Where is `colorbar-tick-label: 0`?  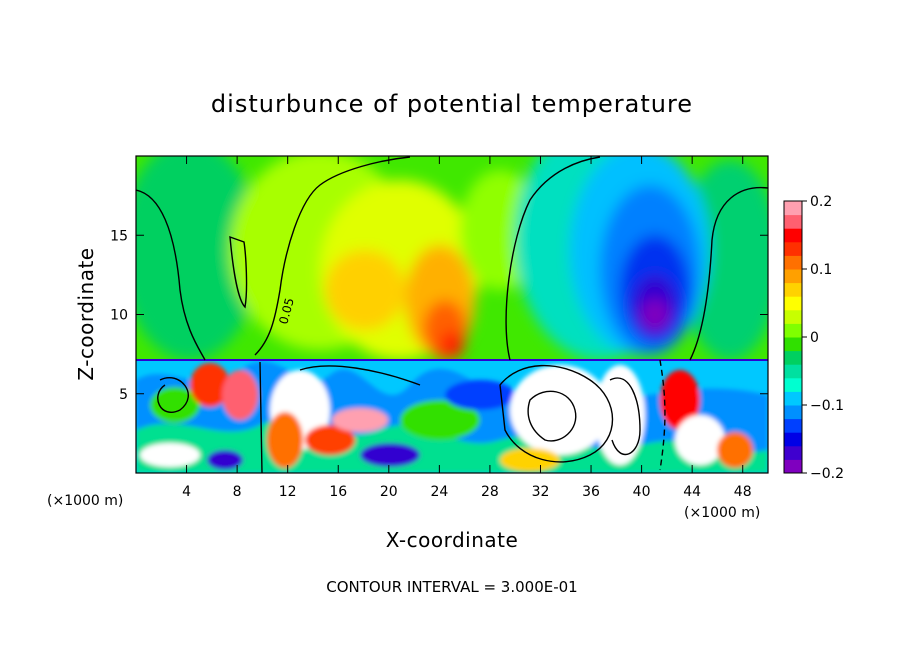
colorbar-tick-label: 0 is located at coordinates (814, 338).